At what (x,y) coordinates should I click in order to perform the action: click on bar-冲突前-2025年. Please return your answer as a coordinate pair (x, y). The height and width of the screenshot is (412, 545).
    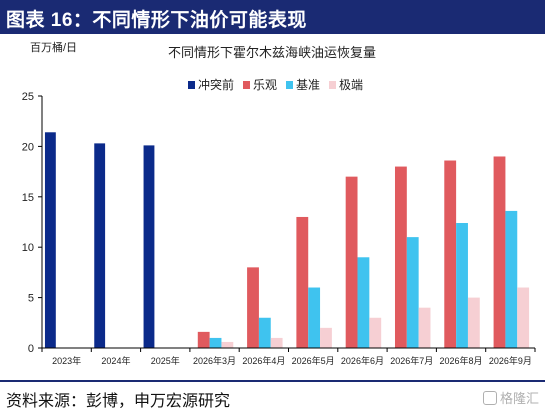
    Looking at the image, I should click on (149, 246).